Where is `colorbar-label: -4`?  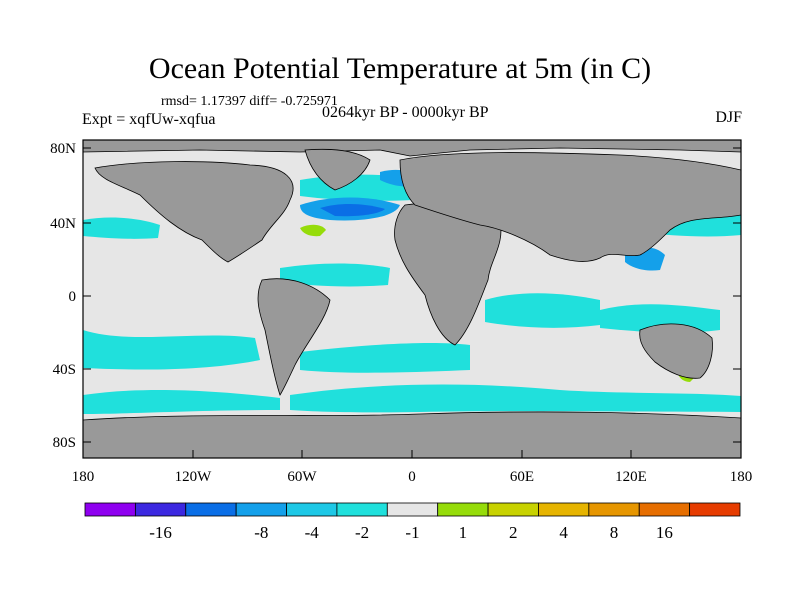 colorbar-label: -4 is located at coordinates (312, 532).